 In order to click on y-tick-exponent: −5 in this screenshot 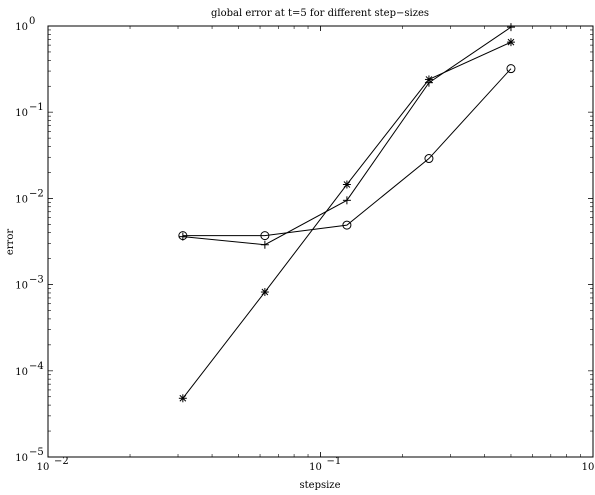, I will do `click(36, 452)`.